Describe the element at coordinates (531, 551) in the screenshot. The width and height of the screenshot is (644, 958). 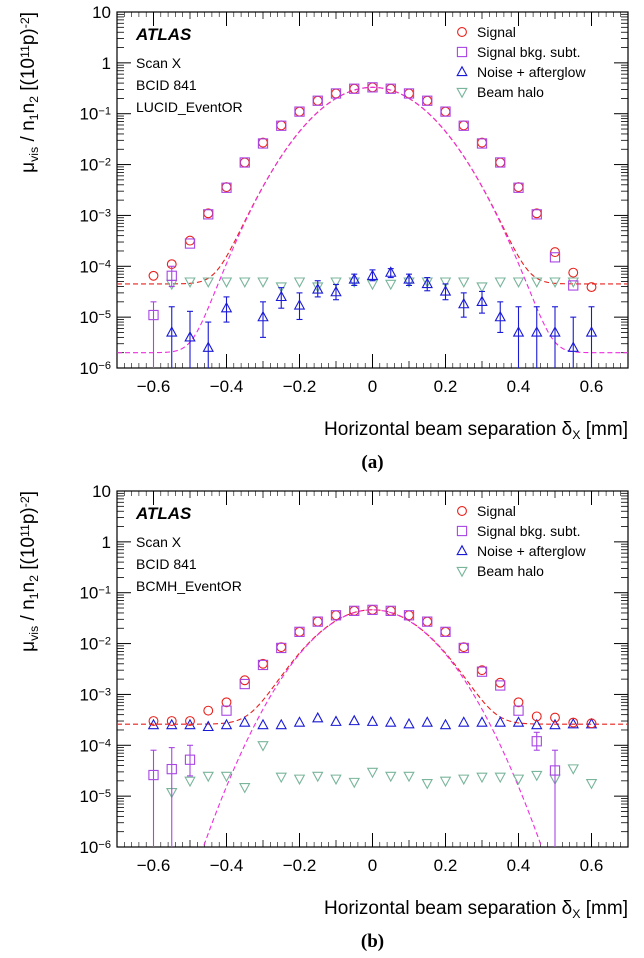
I see `legend-label: Noise + afterglow` at that location.